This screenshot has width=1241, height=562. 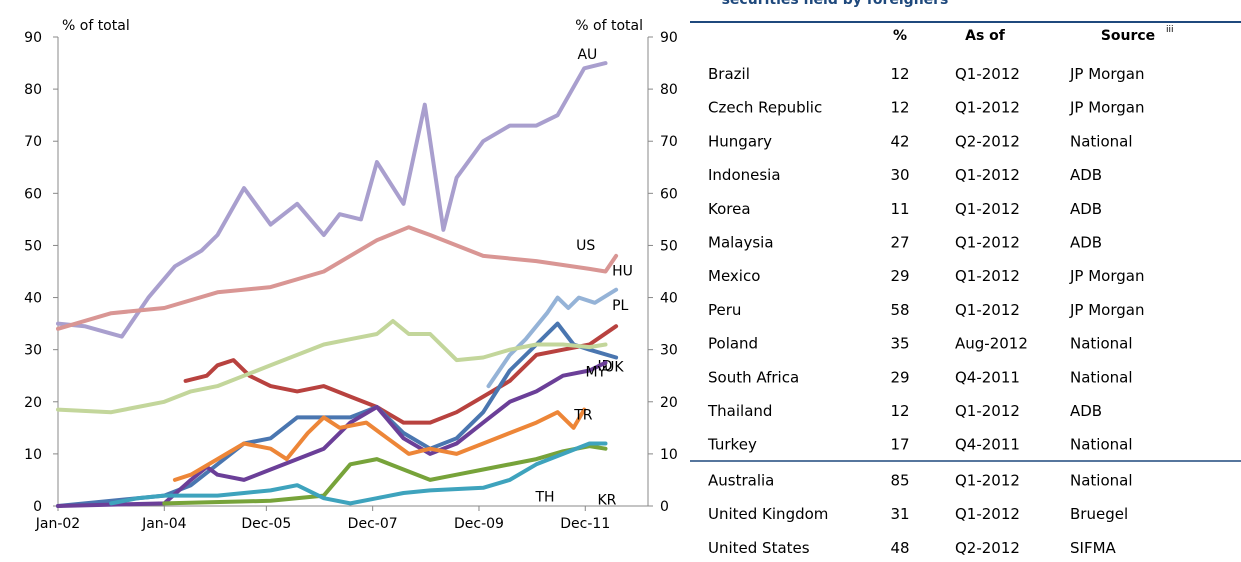 I want to click on y-tick-label: 0, so click(x=37, y=507).